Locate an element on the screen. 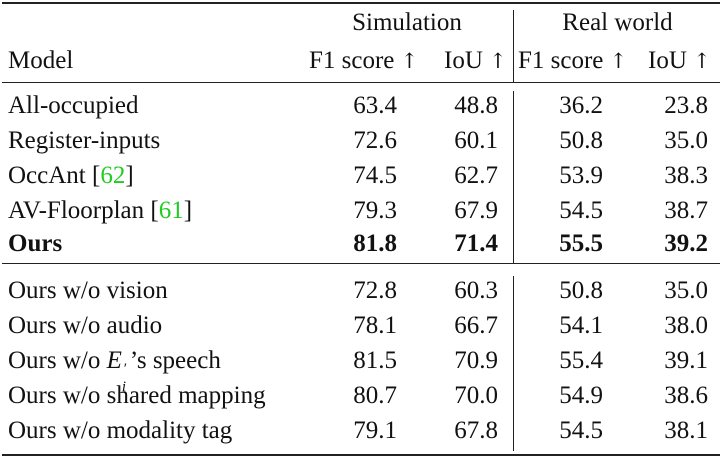 This screenshot has width=724, height=460. sim-iou-value: 66.7 is located at coordinates (476, 325).